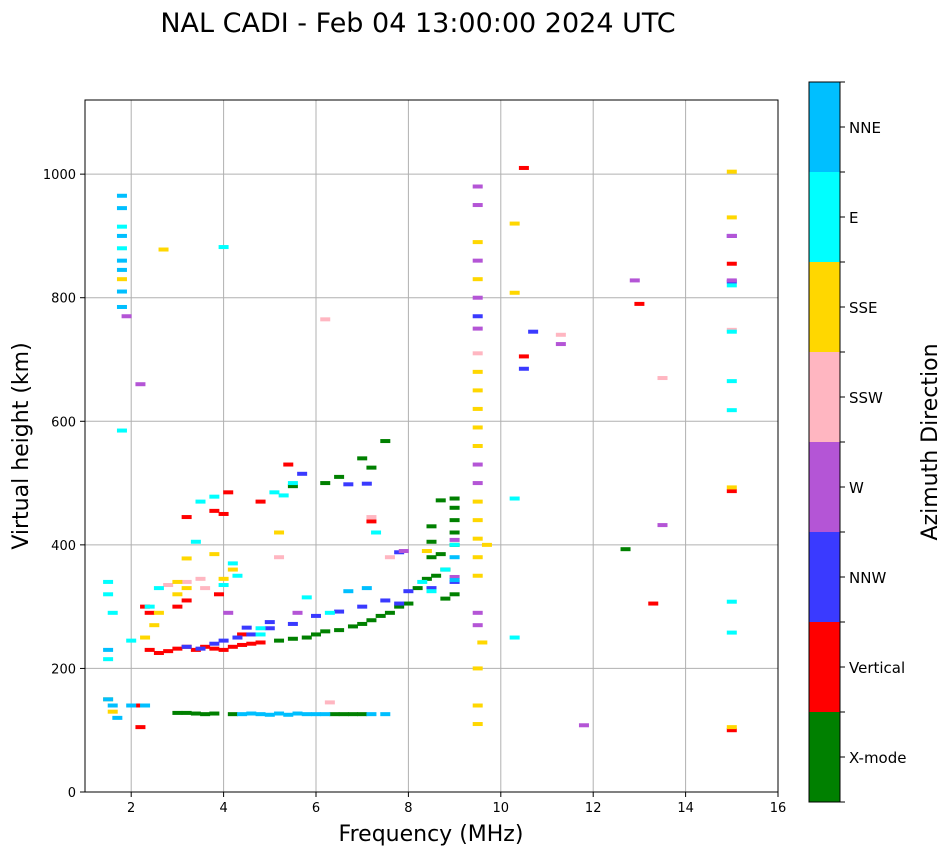 This screenshot has width=951, height=856. What do you see at coordinates (853, 218) in the screenshot?
I see `colorbar-label: E` at bounding box center [853, 218].